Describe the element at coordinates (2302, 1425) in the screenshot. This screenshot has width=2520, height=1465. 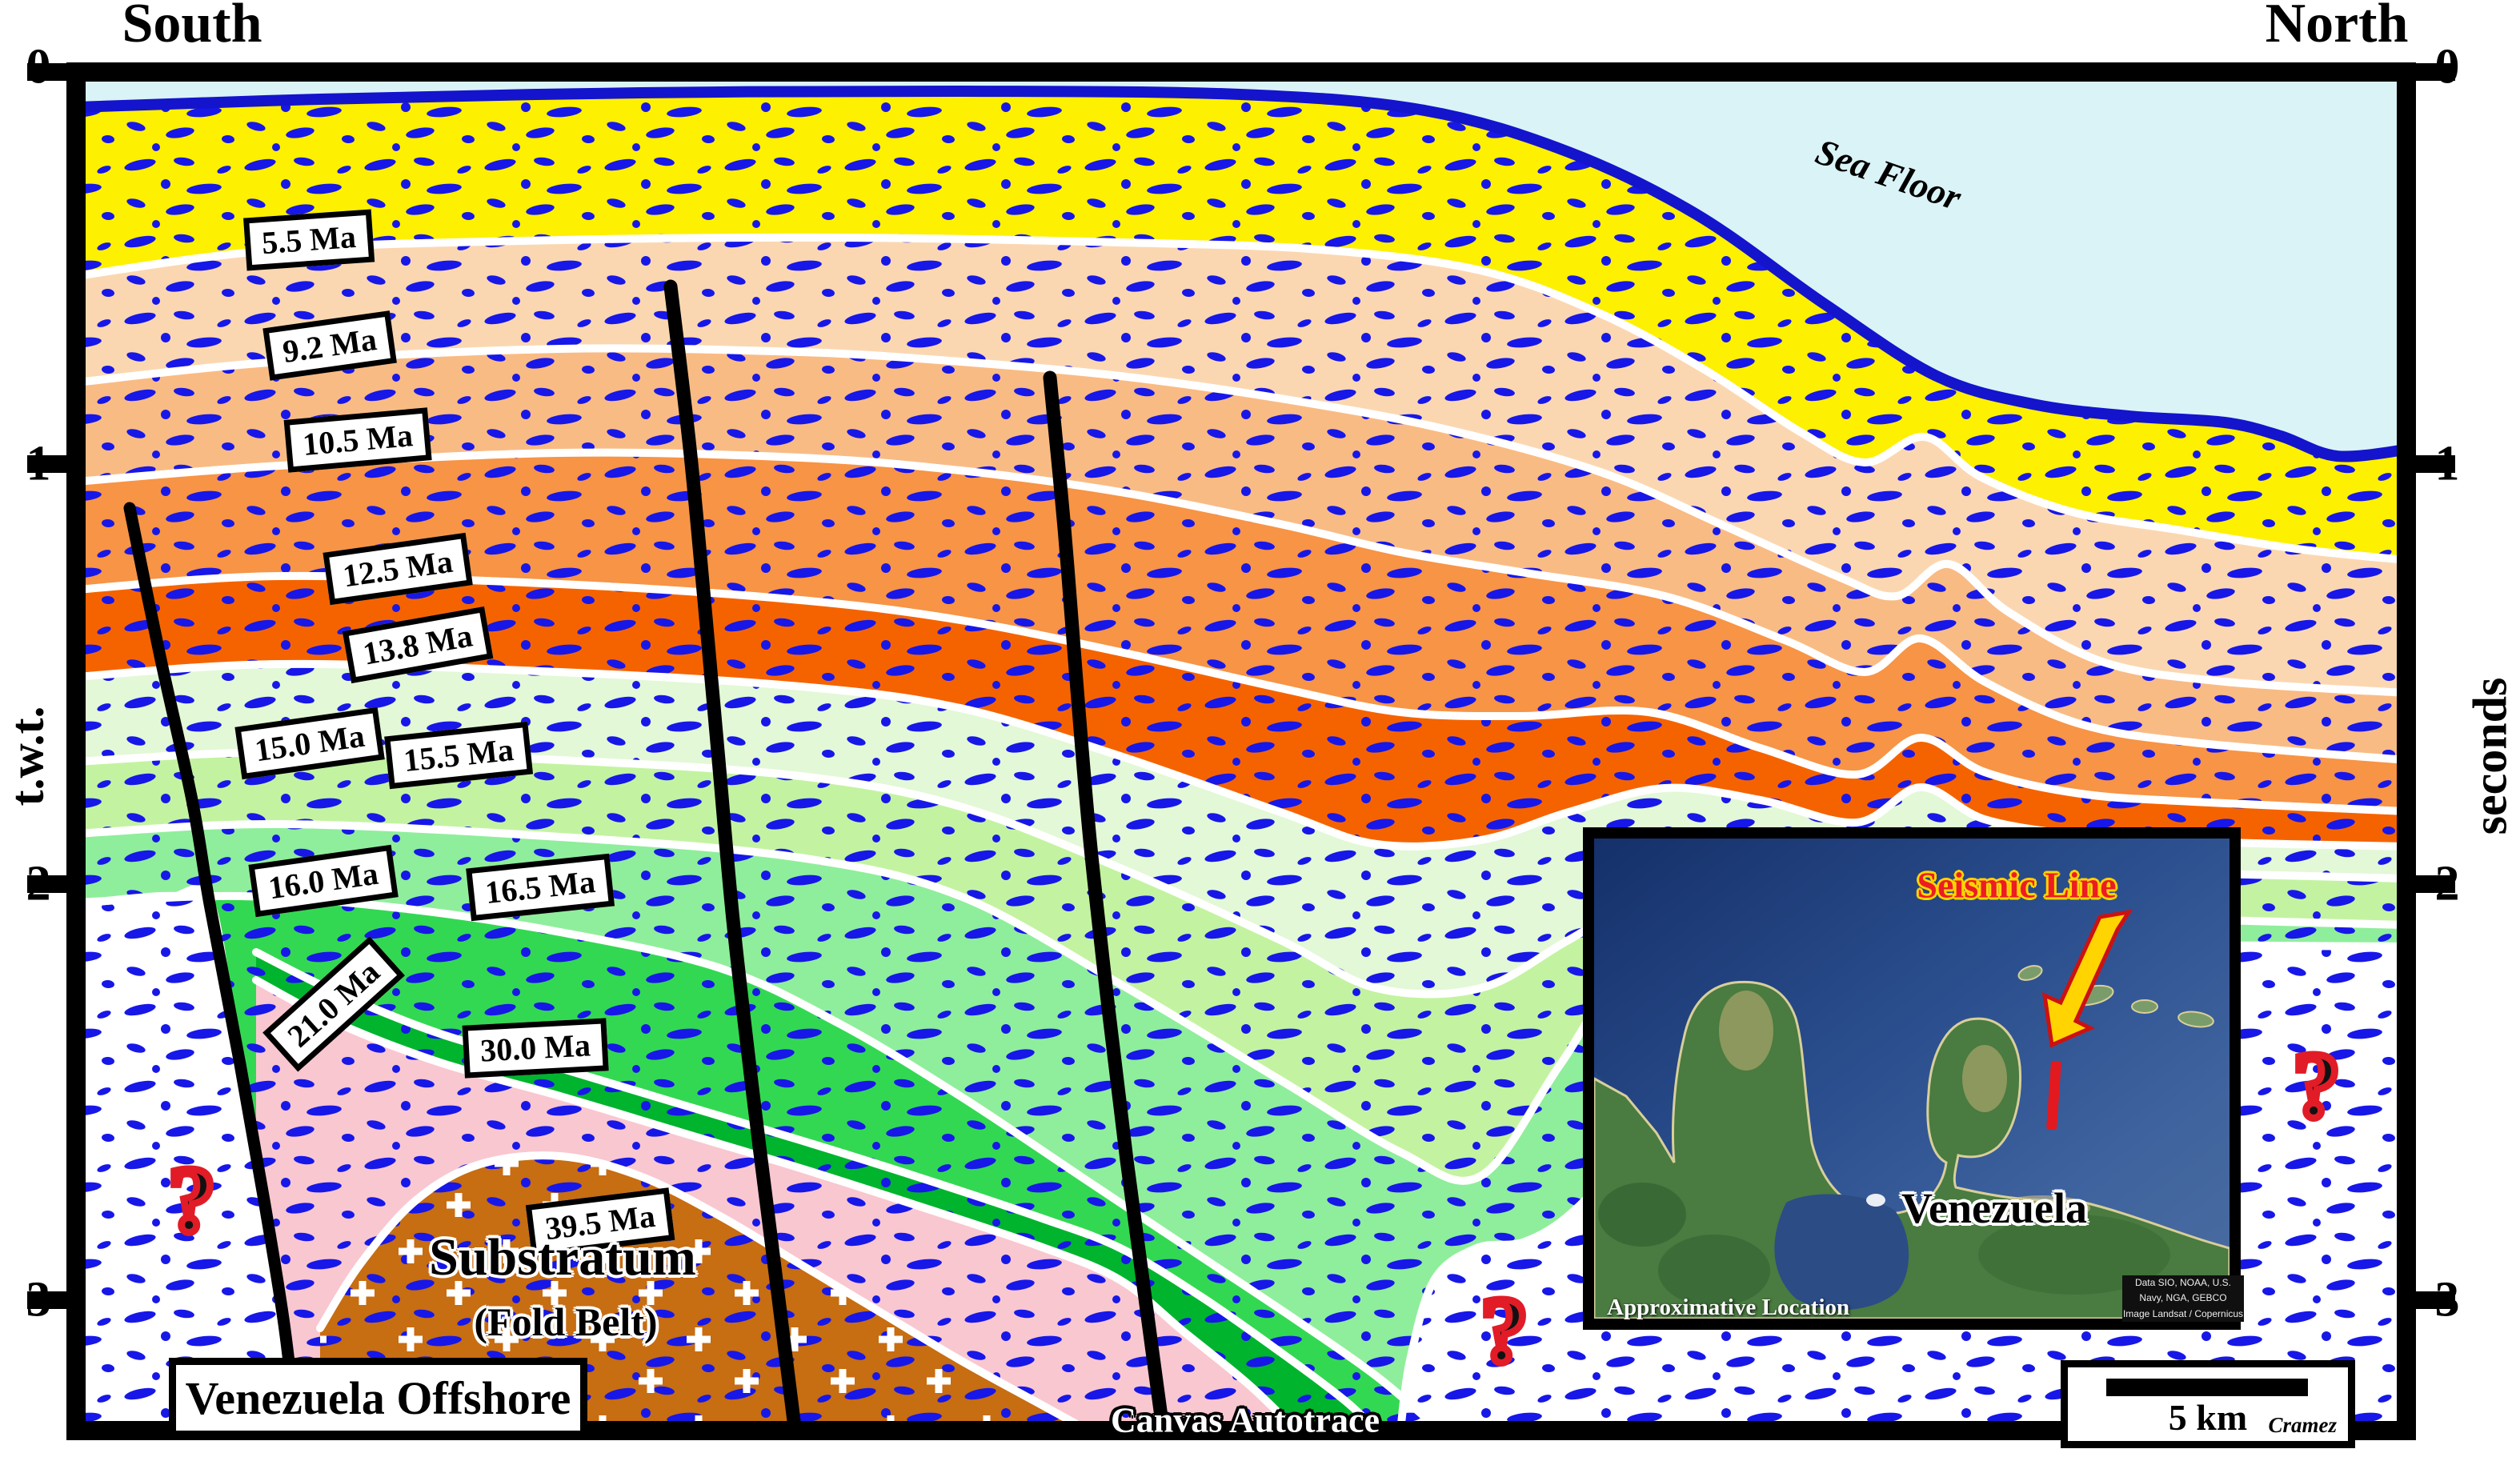
I see `author-credit: Cramez` at that location.